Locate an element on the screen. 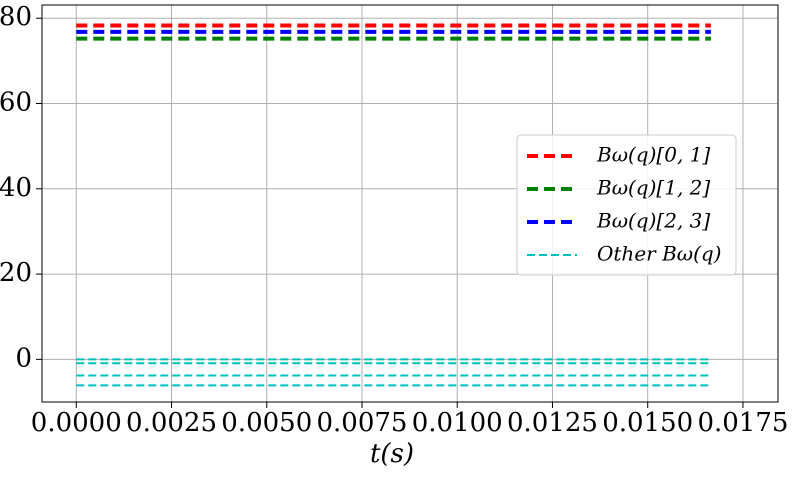 The width and height of the screenshot is (793, 480). x-tick-label: 0.0150 is located at coordinates (647, 423).